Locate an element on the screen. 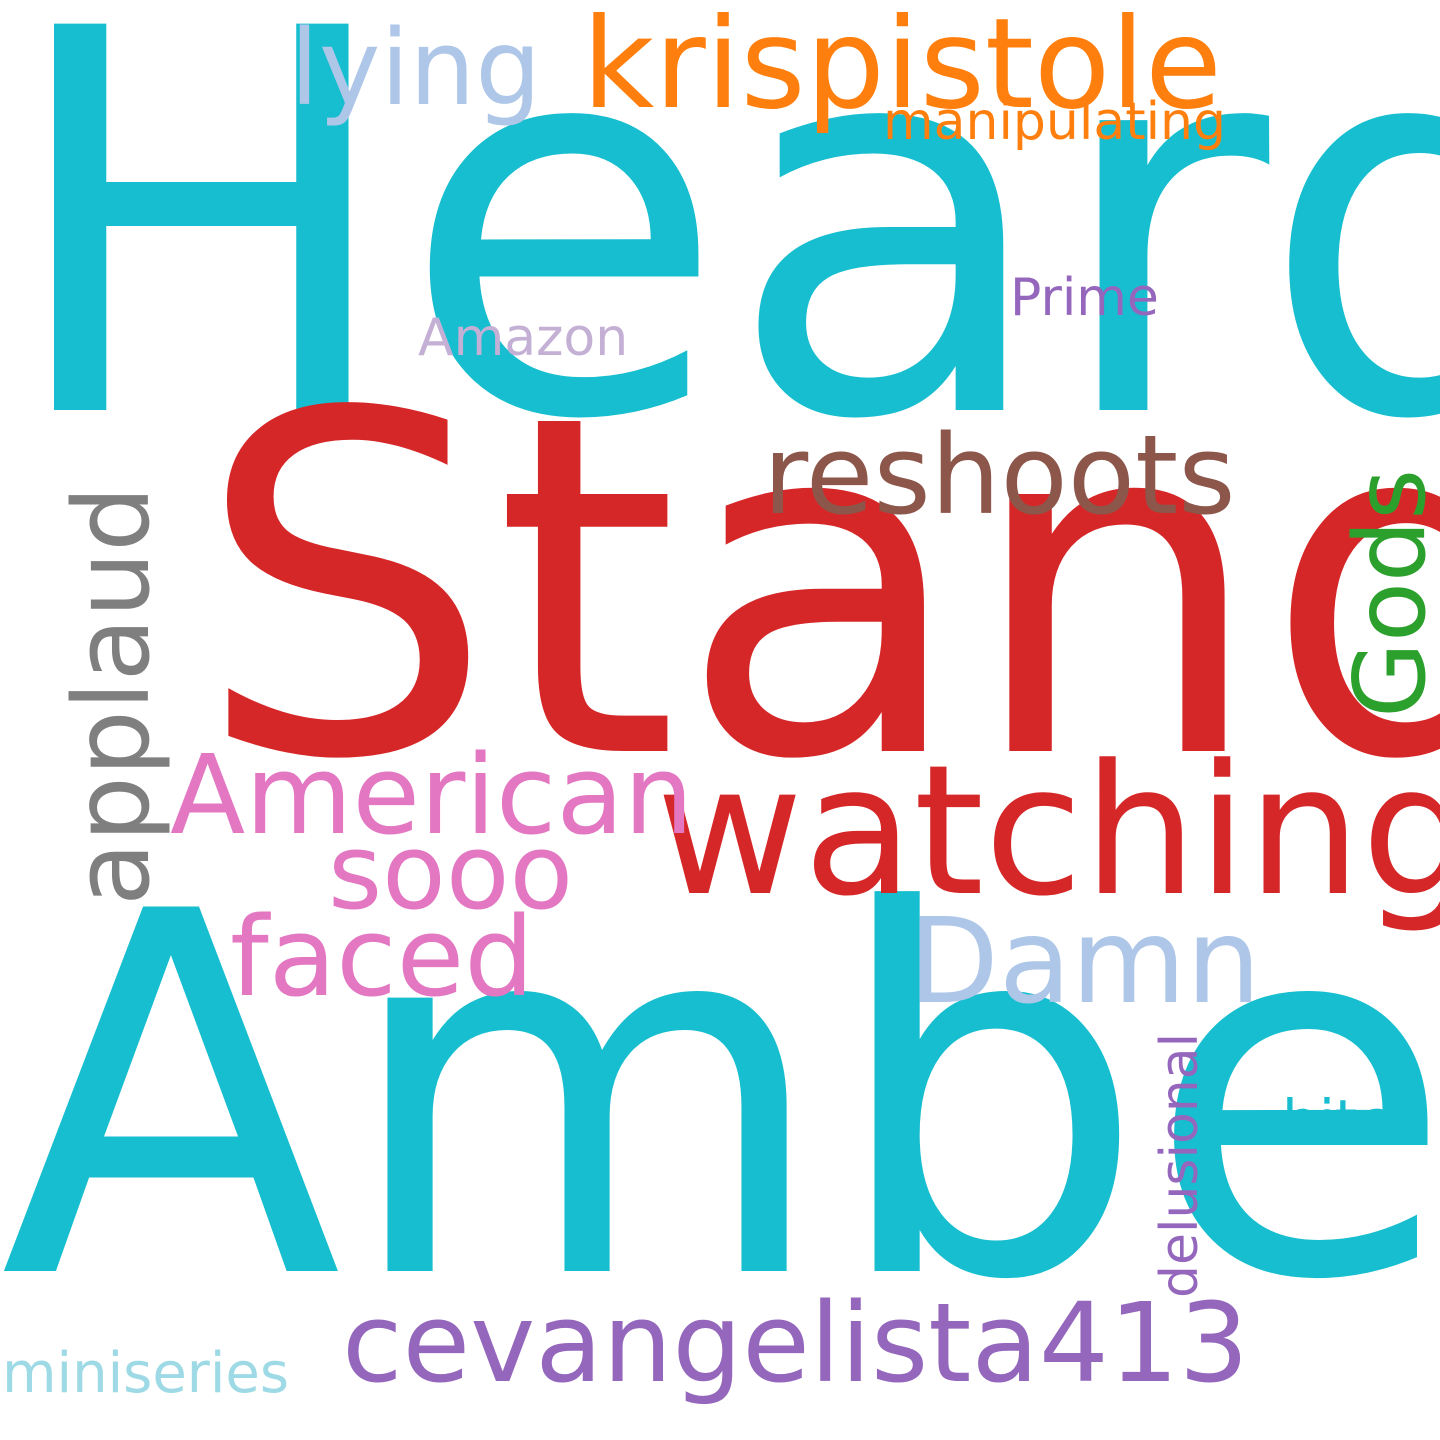  word-lying: lying is located at coordinates (416, 68).